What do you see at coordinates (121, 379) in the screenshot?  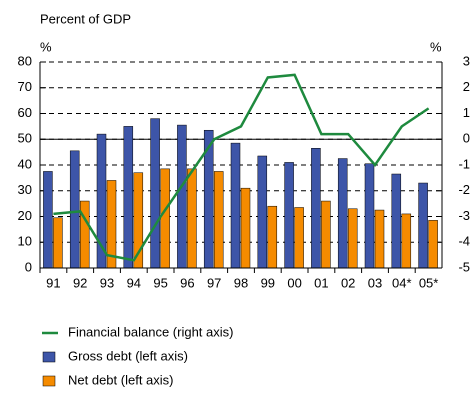 I see `legend-label: Net debt (left axis)` at bounding box center [121, 379].